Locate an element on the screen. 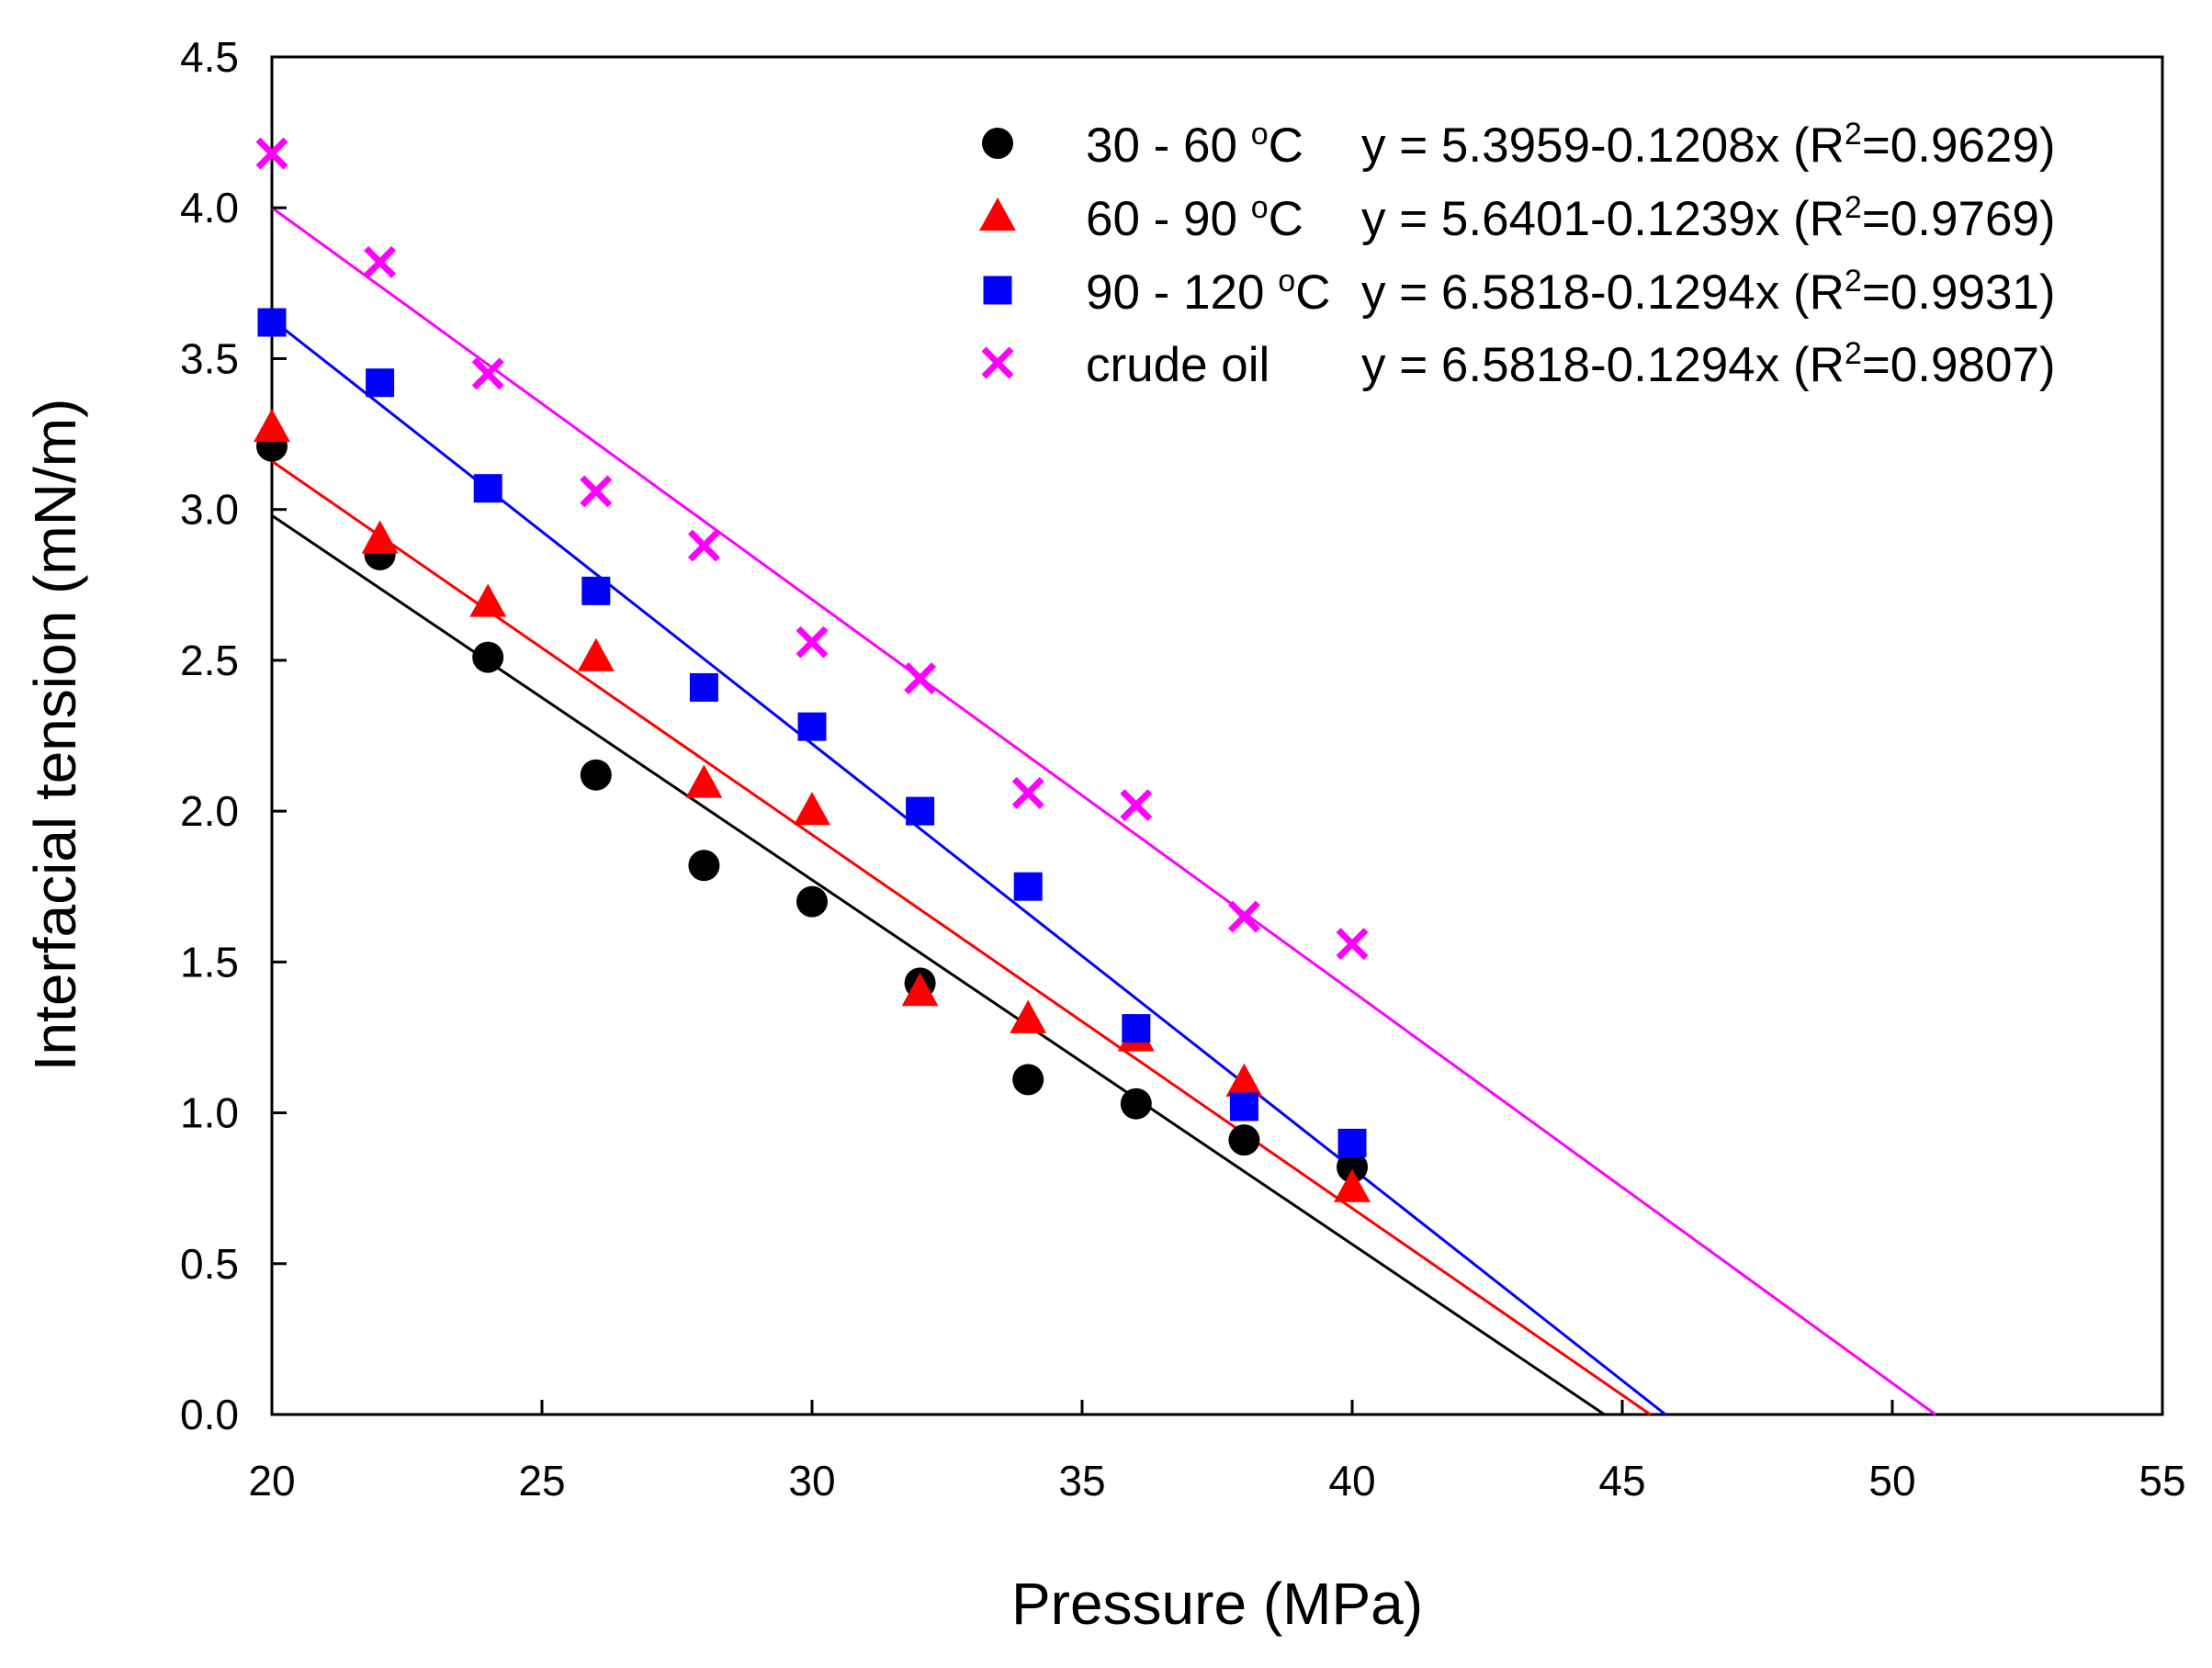 Image resolution: width=2212 pixels, height=1668 pixels. y-tick-label: 0.5 is located at coordinates (209, 1264).